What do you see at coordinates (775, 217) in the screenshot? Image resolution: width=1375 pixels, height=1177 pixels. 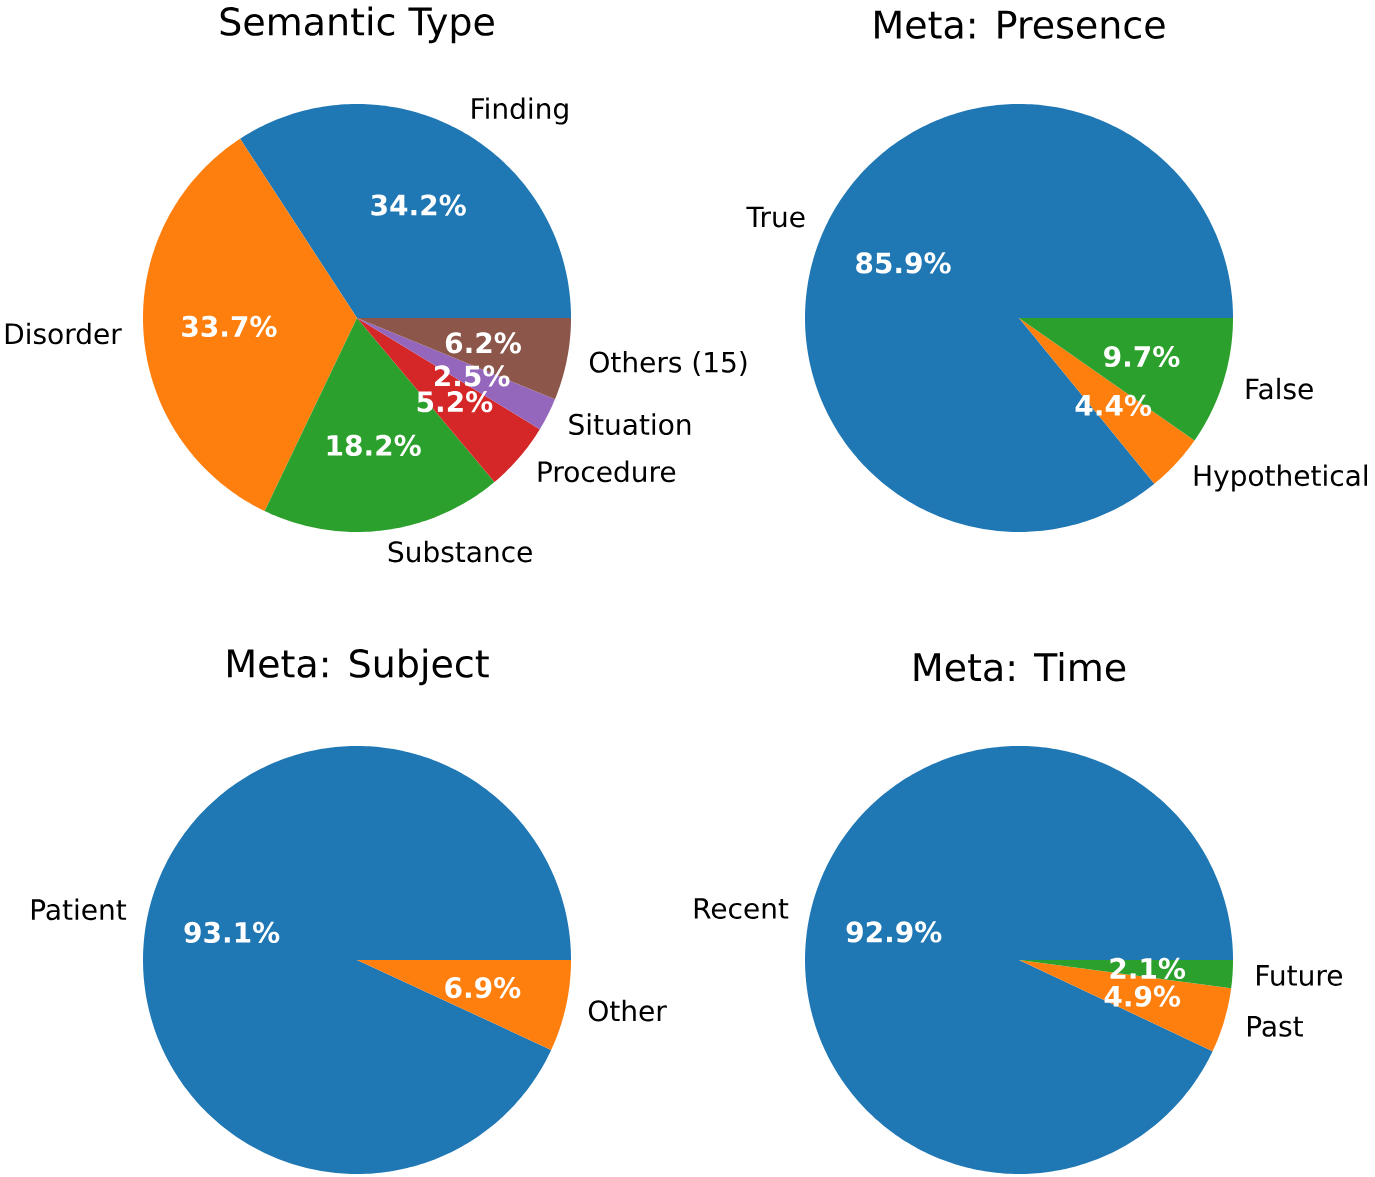 I see `slice-label: True` at bounding box center [775, 217].